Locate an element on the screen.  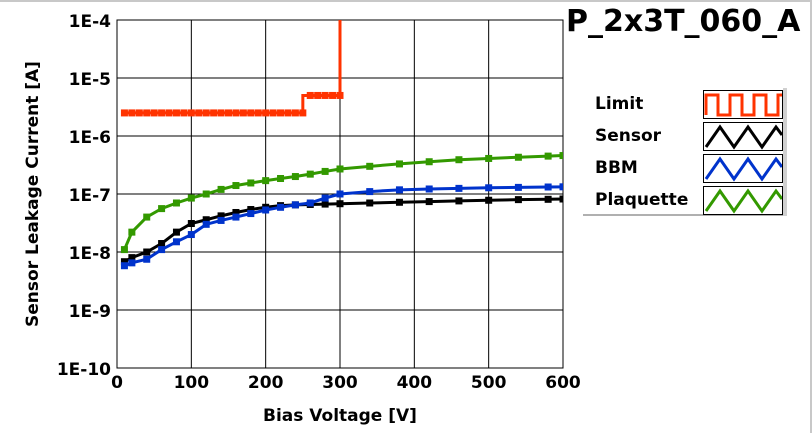
legend-item-plaquette: Plaquette is located at coordinates (690, 201).